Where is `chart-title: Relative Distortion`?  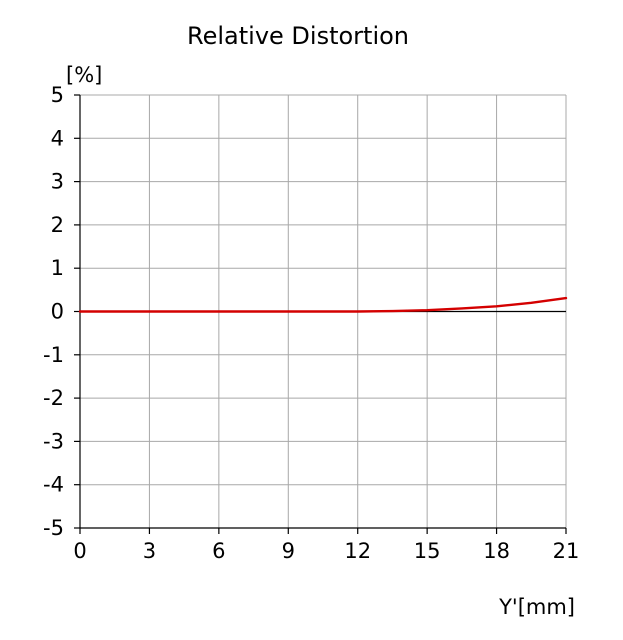
chart-title: Relative Distortion is located at coordinates (298, 36).